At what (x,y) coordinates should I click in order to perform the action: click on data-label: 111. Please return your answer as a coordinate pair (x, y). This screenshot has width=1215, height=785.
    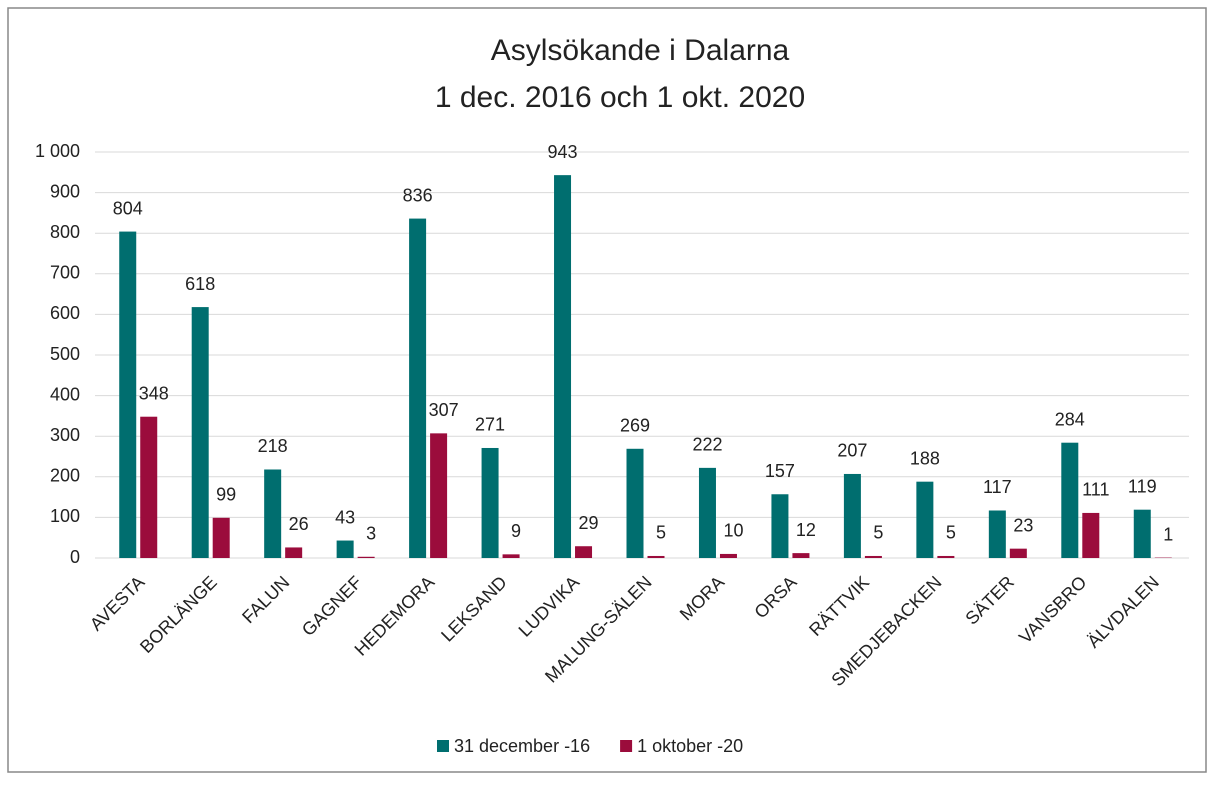
    Looking at the image, I should click on (1095, 490).